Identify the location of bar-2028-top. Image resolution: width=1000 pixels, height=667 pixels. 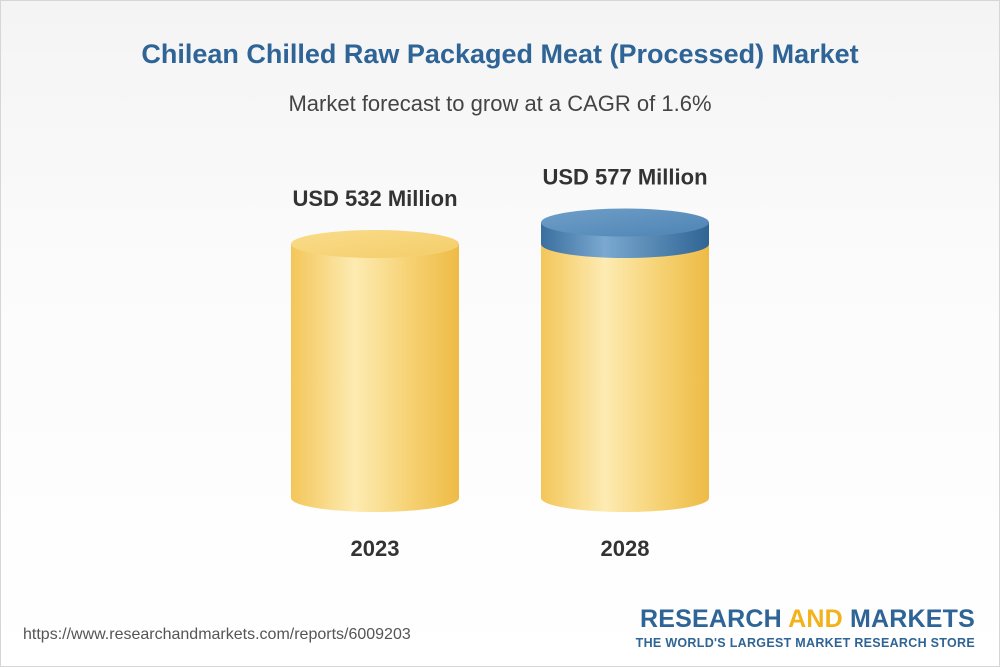
(625, 222).